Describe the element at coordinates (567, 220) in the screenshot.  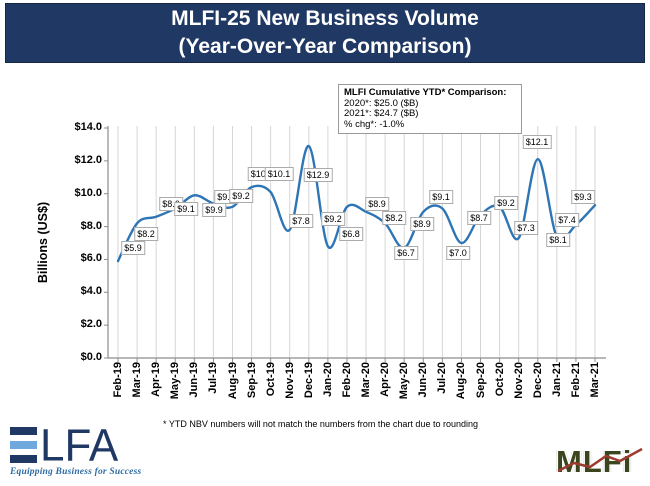
I see `data-label: $7.4` at that location.